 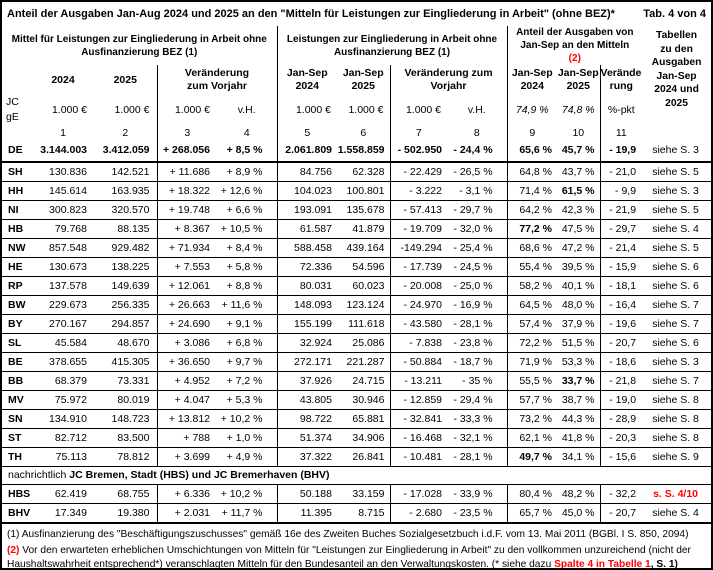 I want to click on cell: + 3.086, so click(x=186, y=343).